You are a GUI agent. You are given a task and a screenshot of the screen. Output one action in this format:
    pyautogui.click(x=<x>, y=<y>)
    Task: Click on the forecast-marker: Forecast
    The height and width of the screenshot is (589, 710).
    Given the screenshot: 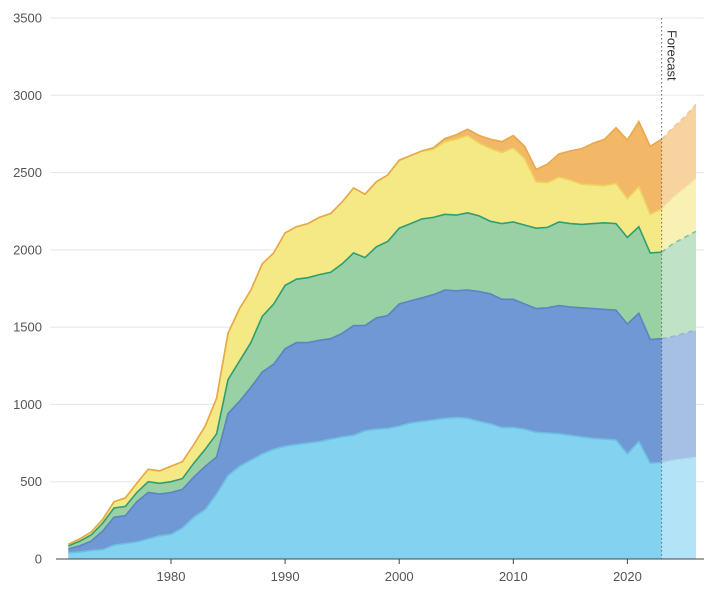 What is the action you would take?
    pyautogui.click(x=670, y=288)
    